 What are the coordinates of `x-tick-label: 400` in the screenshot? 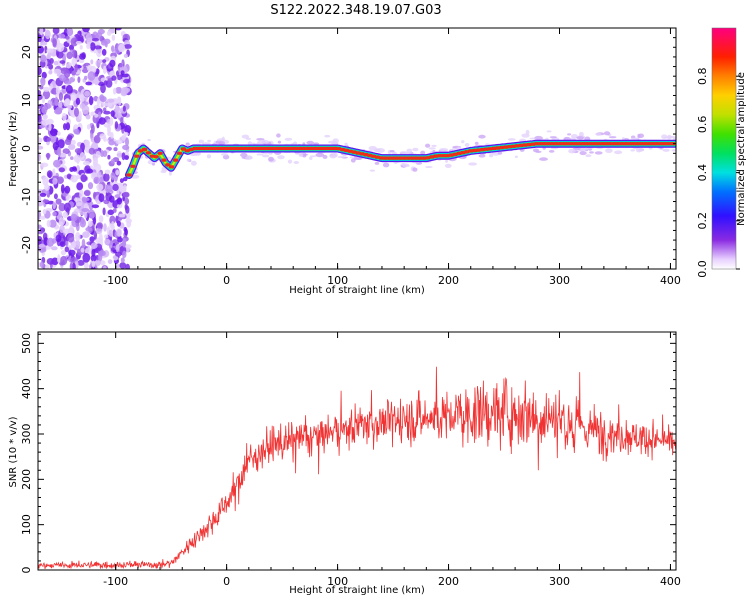 It's located at (670, 280).